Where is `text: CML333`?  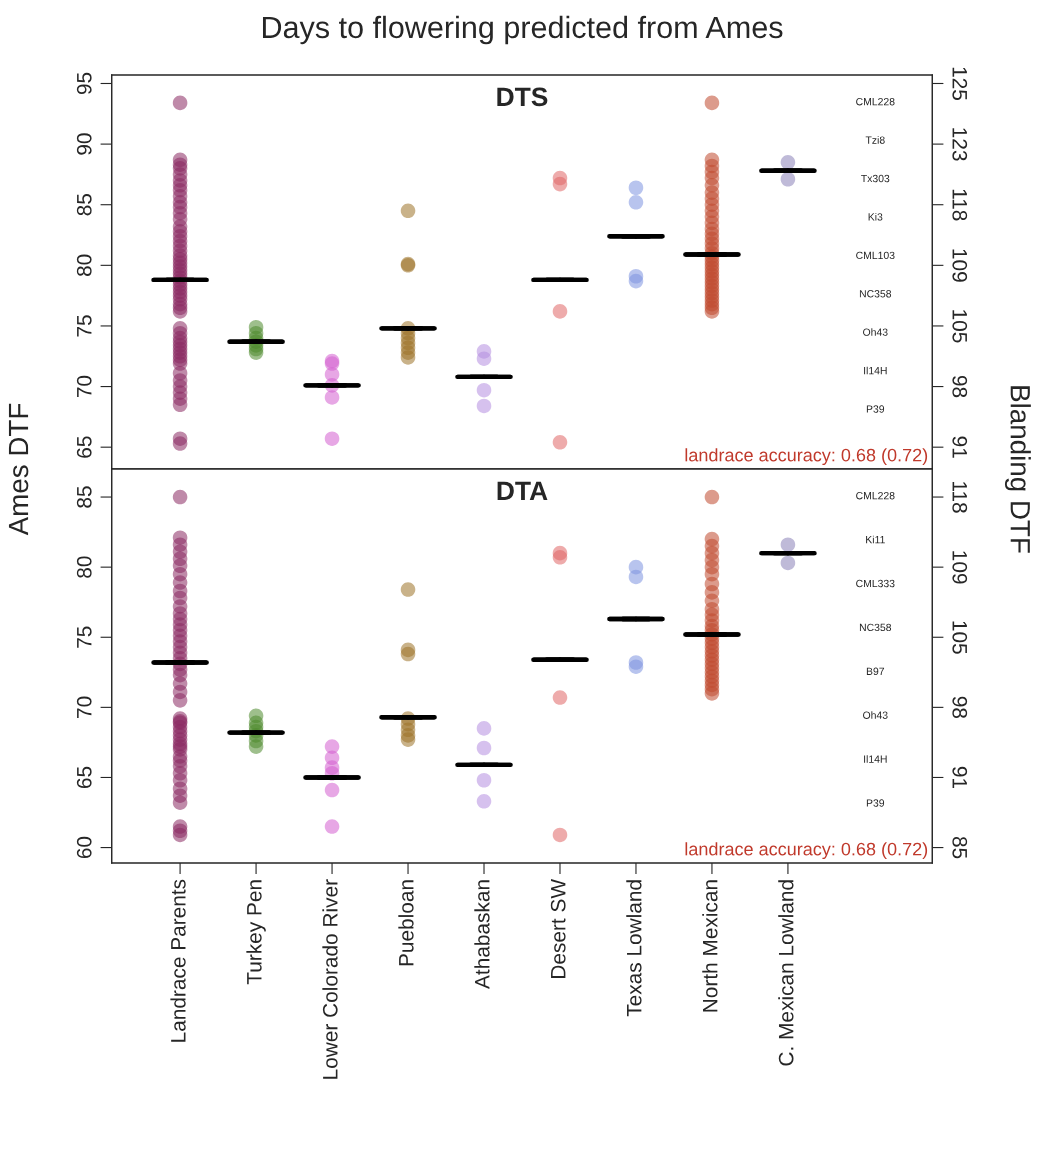 text: CML333 is located at coordinates (875, 583).